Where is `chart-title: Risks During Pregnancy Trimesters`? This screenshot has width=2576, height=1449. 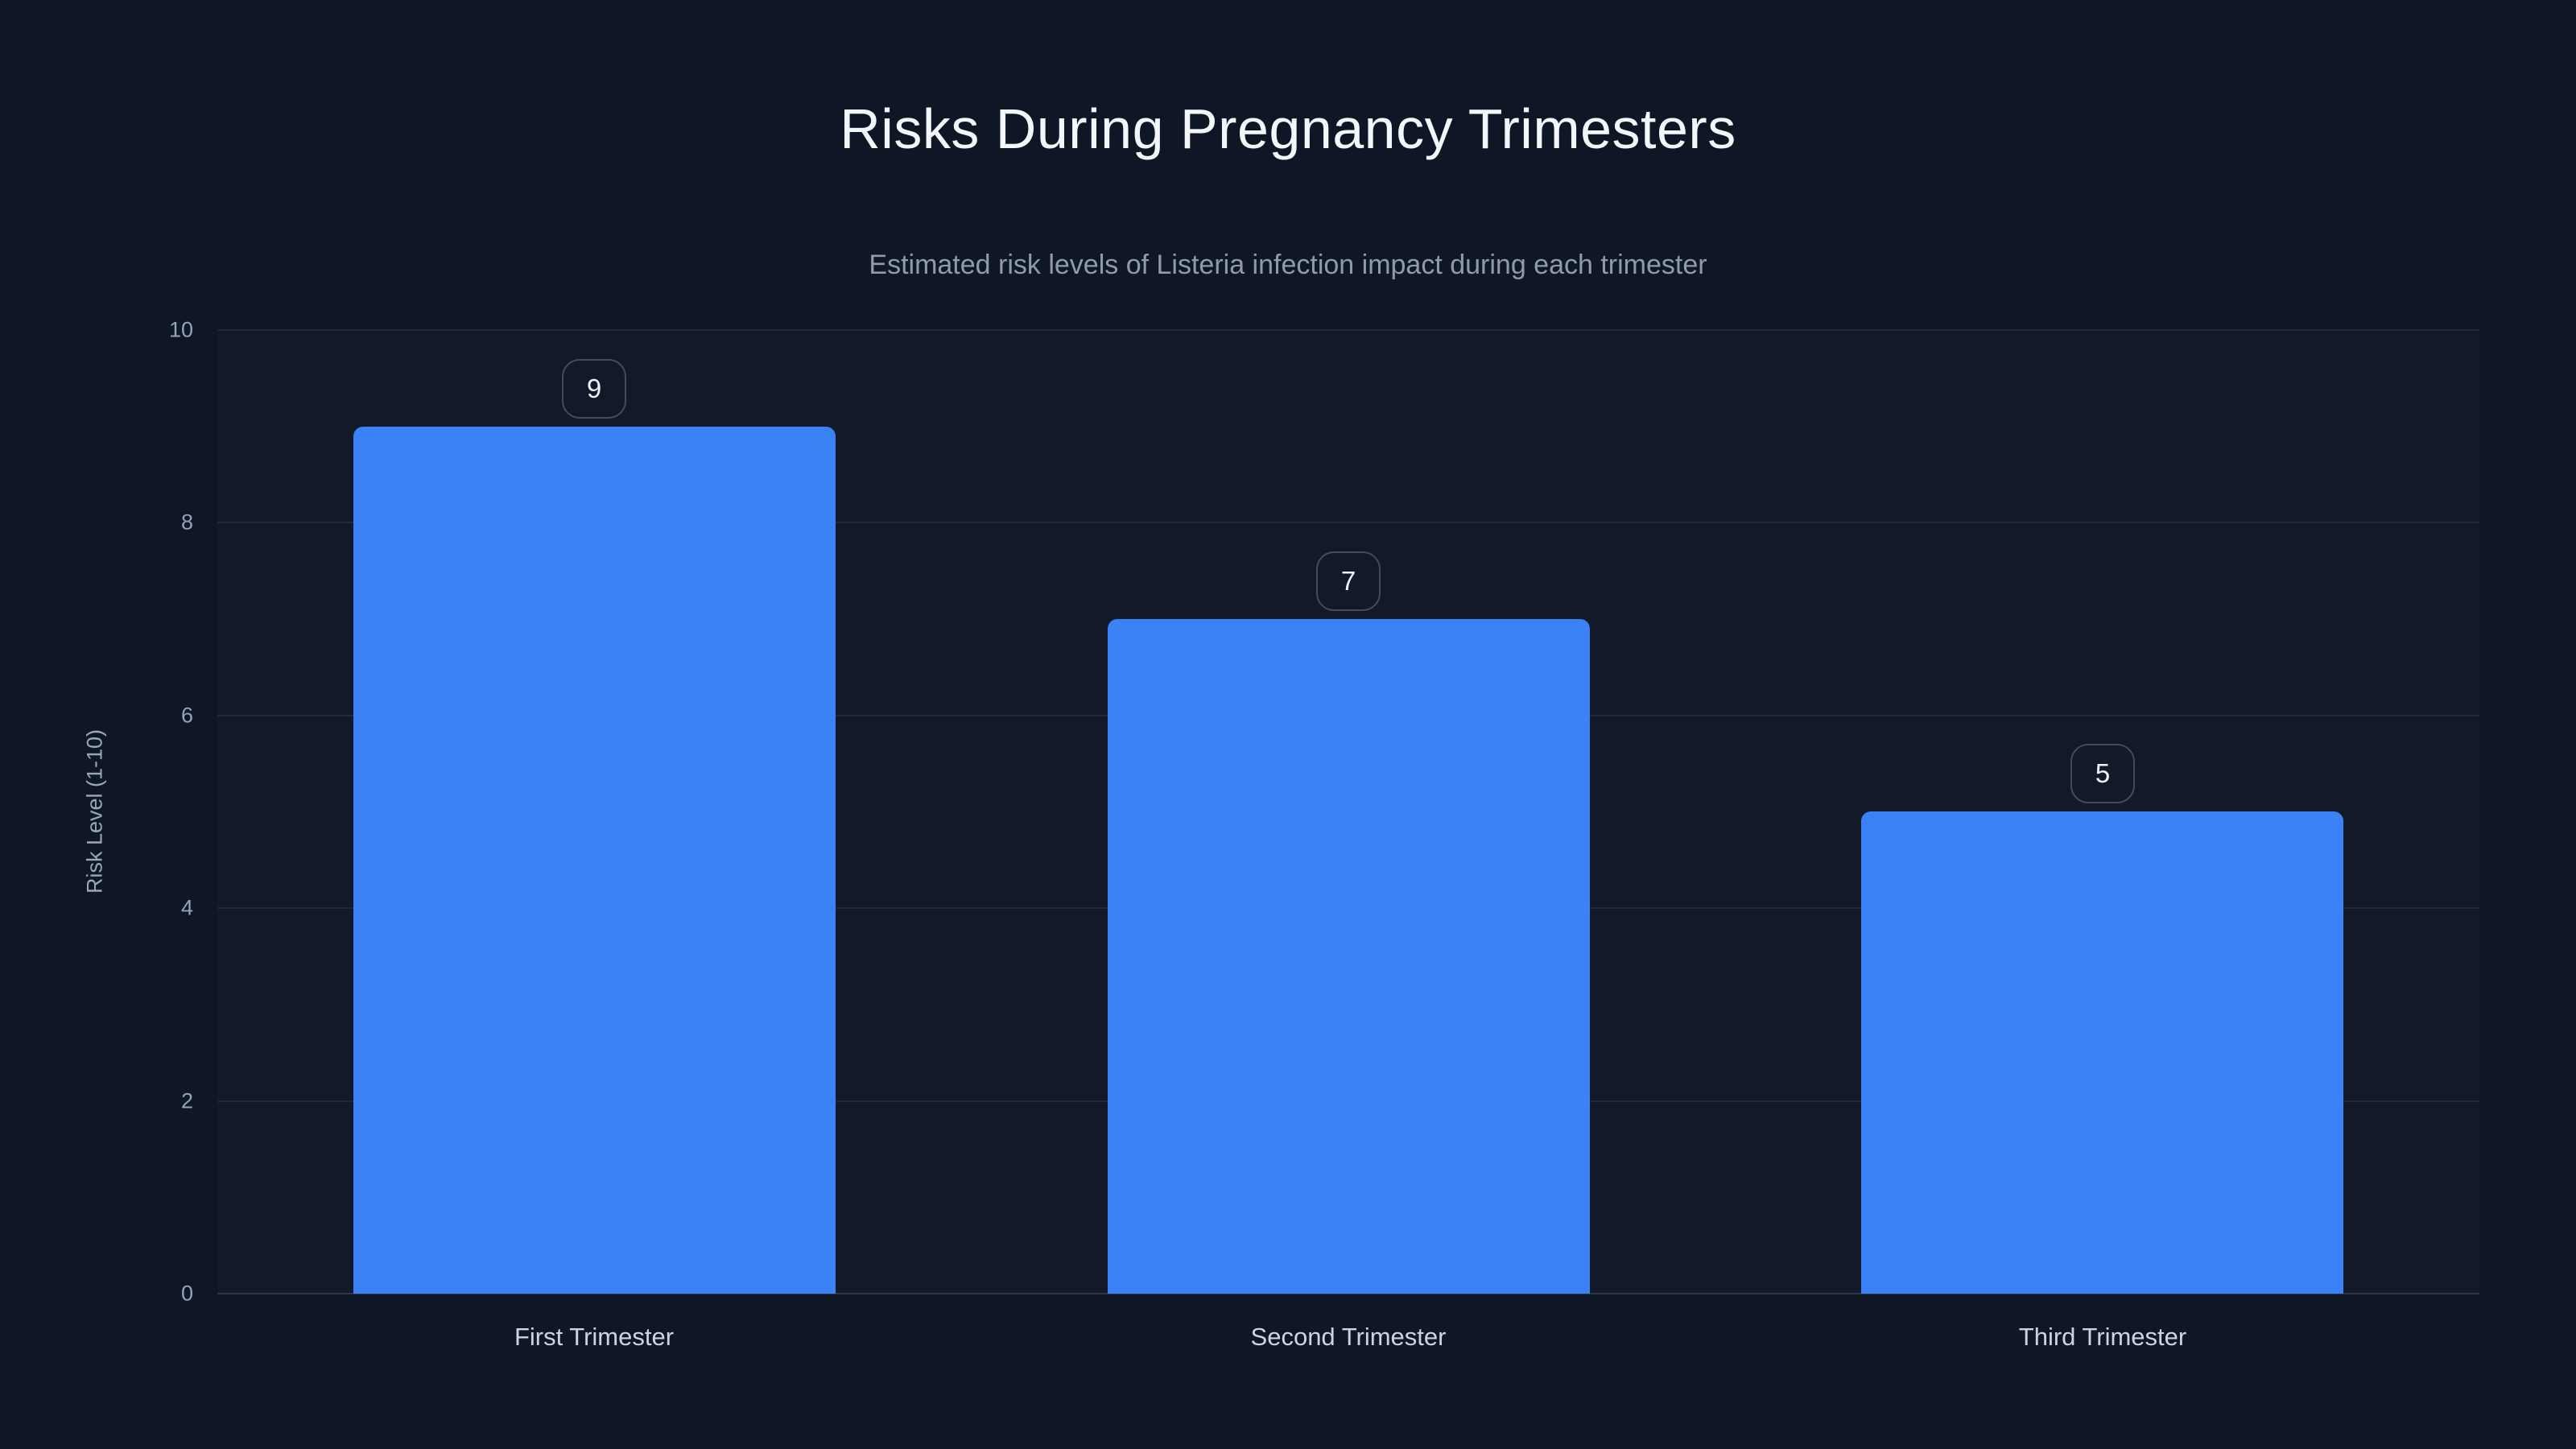
chart-title: Risks During Pregnancy Trimesters is located at coordinates (1288, 128).